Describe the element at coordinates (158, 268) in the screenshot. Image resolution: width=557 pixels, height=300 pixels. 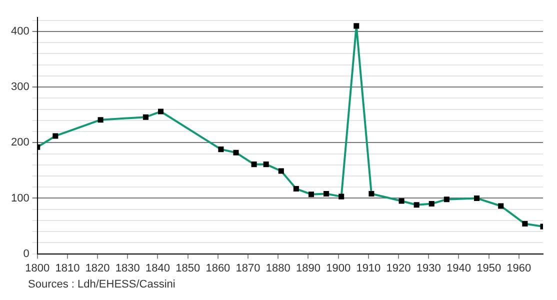
I see `x-tick-label: 1840` at that location.